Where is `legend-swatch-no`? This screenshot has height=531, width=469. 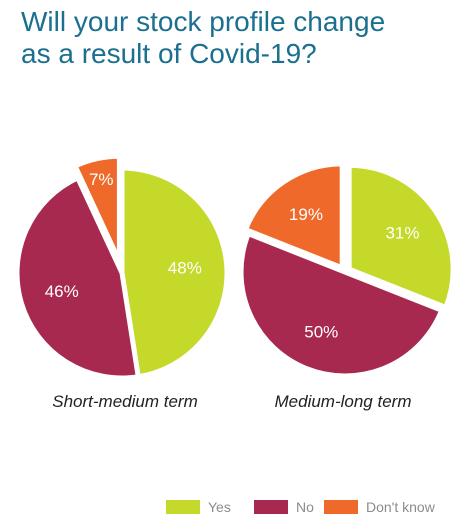
legend-swatch-no is located at coordinates (271, 507).